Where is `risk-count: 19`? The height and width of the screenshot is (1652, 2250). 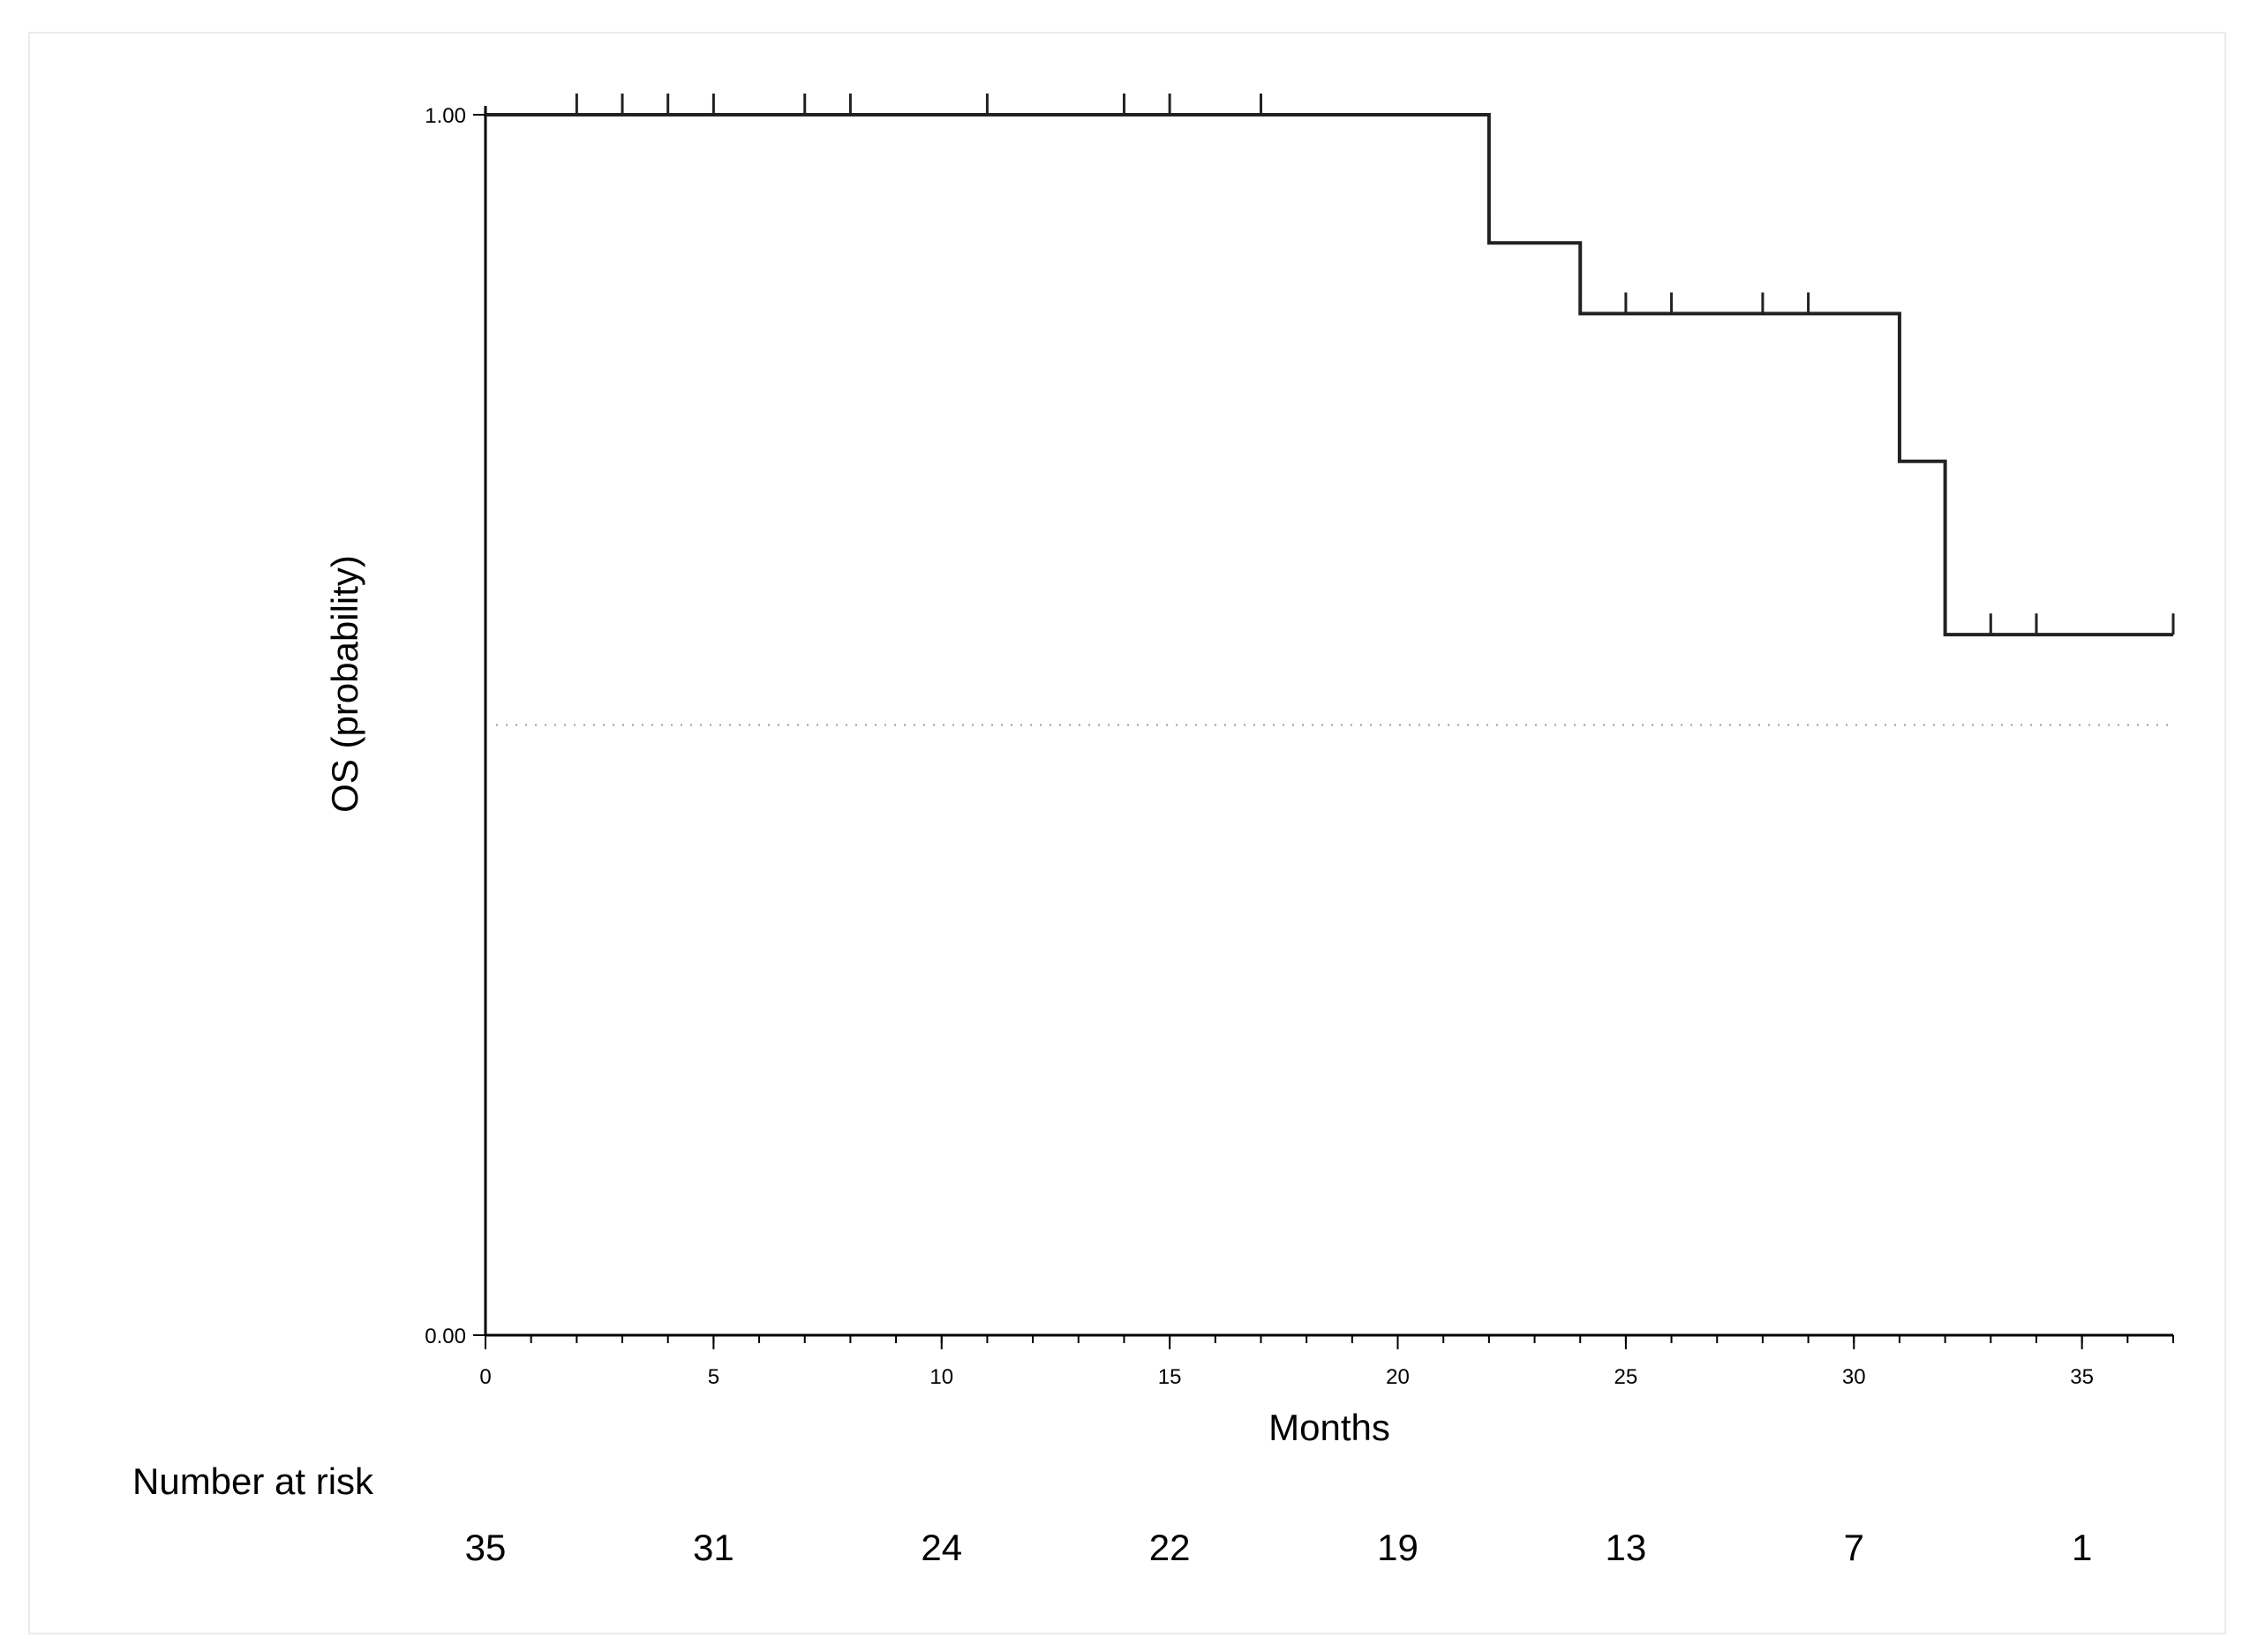
risk-count: 19 is located at coordinates (1397, 1548).